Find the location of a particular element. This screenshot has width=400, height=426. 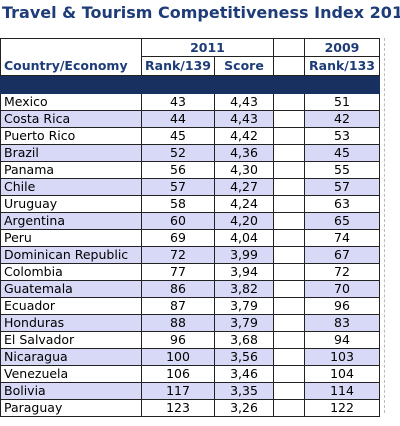

cell-country: Venezuela is located at coordinates (71, 374).